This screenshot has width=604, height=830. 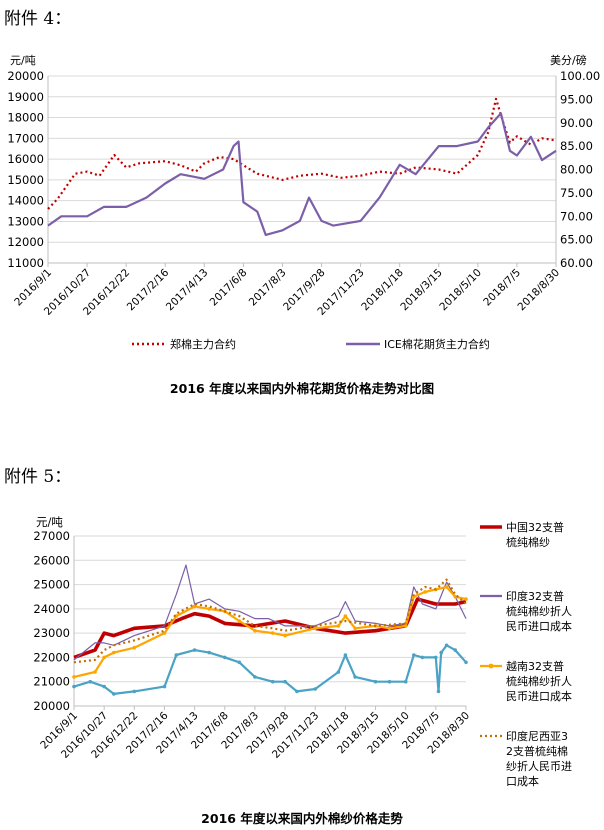 I want to click on y-tick-label: 25000, so click(x=51, y=585).